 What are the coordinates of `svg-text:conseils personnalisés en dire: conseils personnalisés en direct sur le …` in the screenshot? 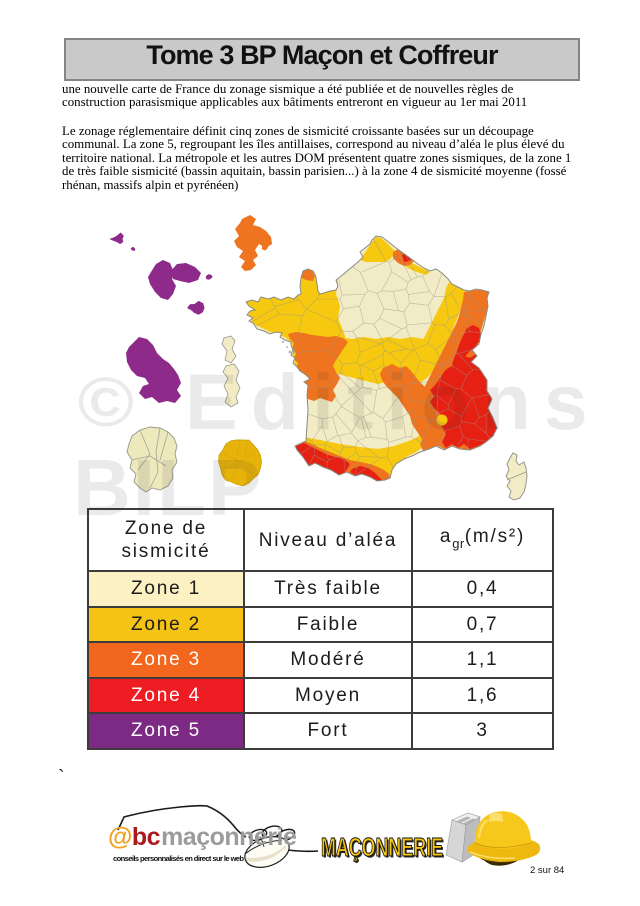 It's located at (178, 858).